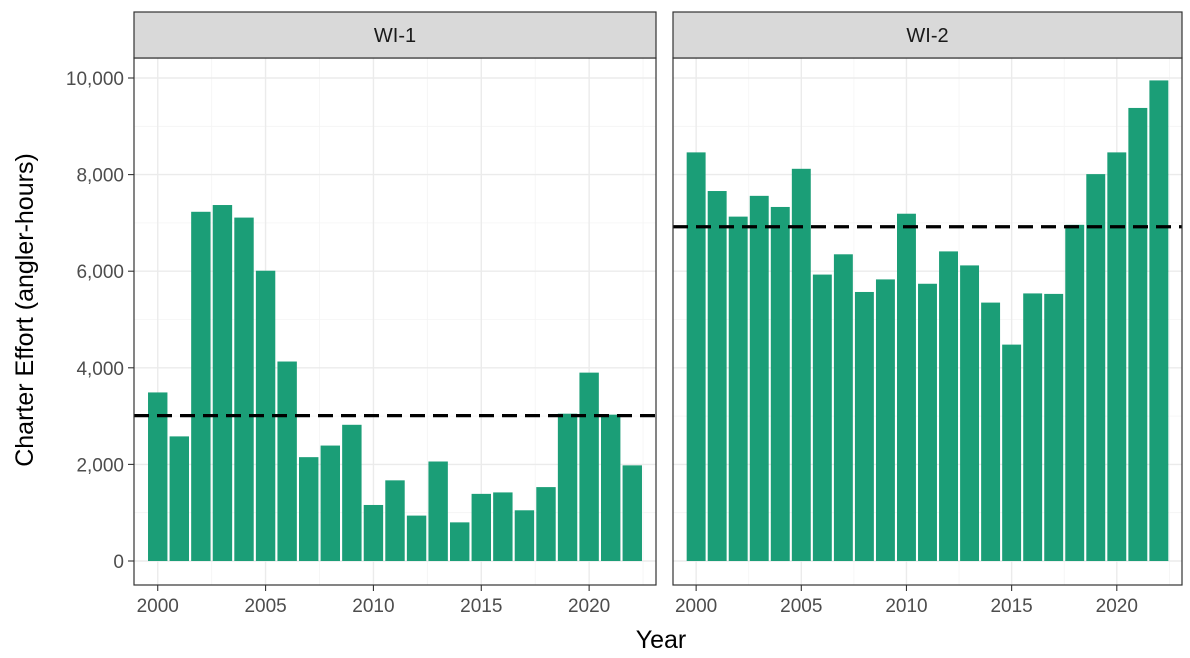 The width and height of the screenshot is (1190, 658). What do you see at coordinates (100, 272) in the screenshot?
I see `y-tick-label: 6,000` at bounding box center [100, 272].